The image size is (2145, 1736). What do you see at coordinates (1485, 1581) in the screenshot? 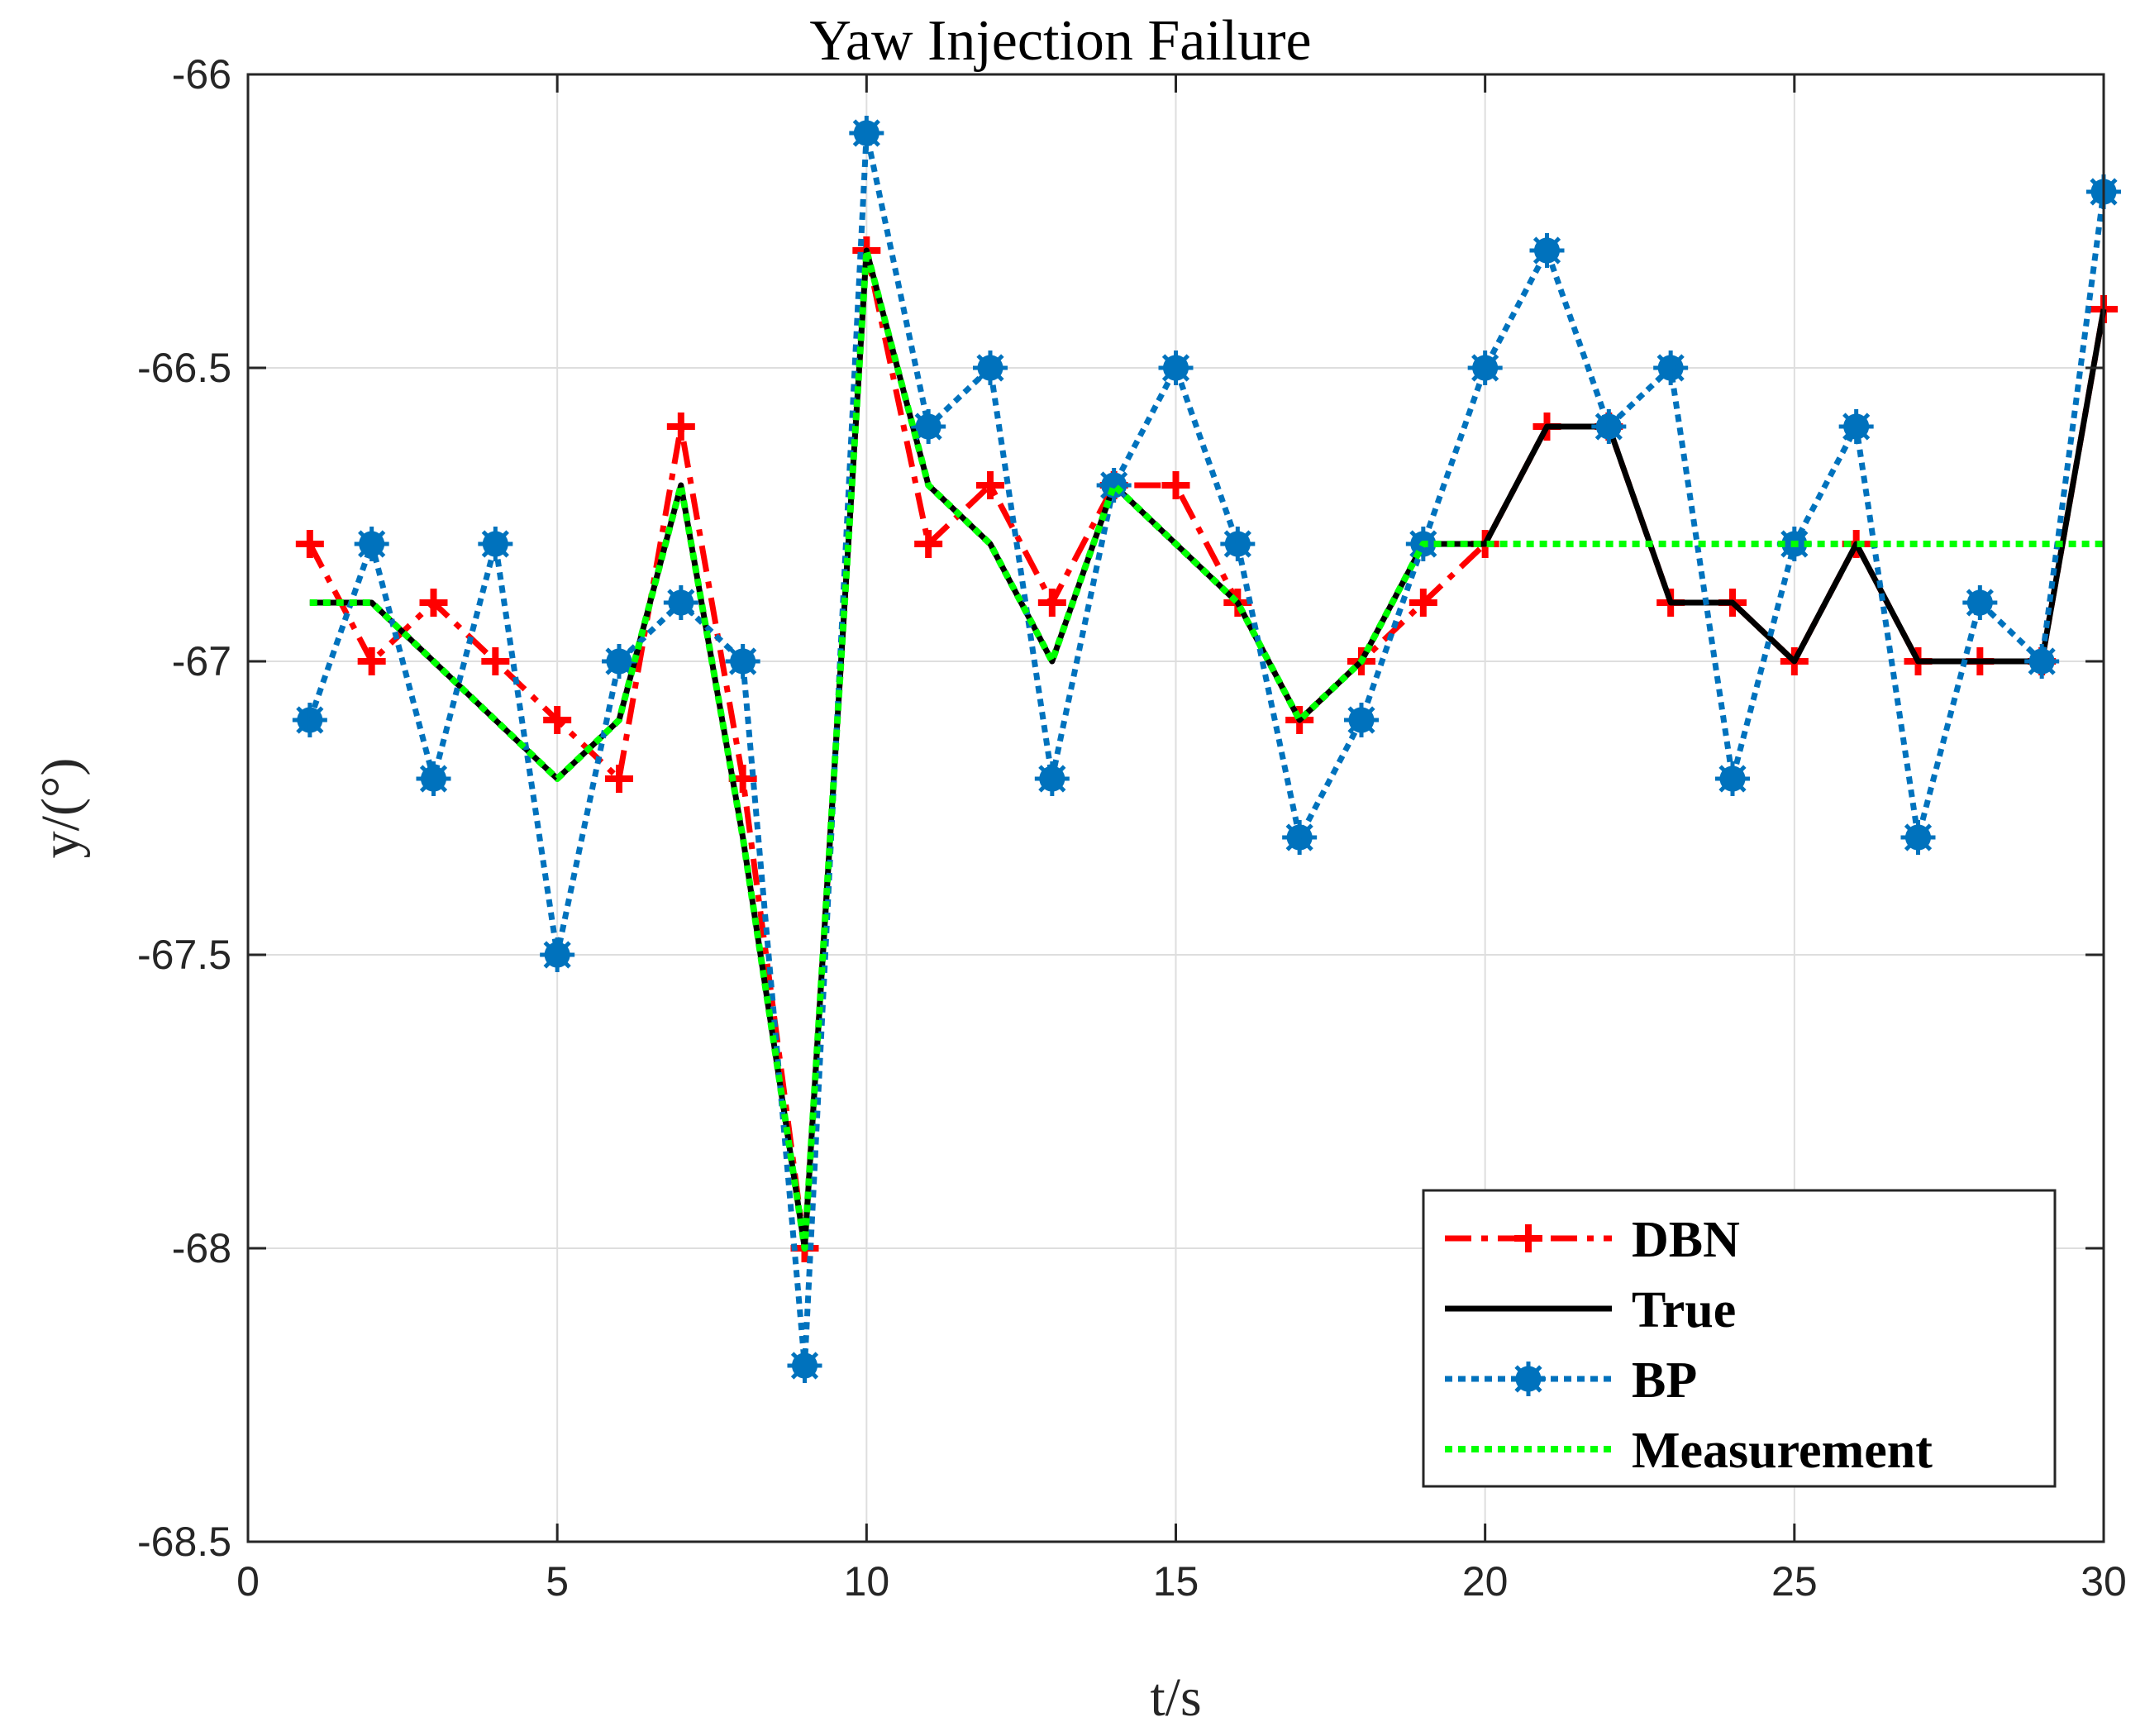
I see `x-tick-label: 20` at bounding box center [1485, 1581].